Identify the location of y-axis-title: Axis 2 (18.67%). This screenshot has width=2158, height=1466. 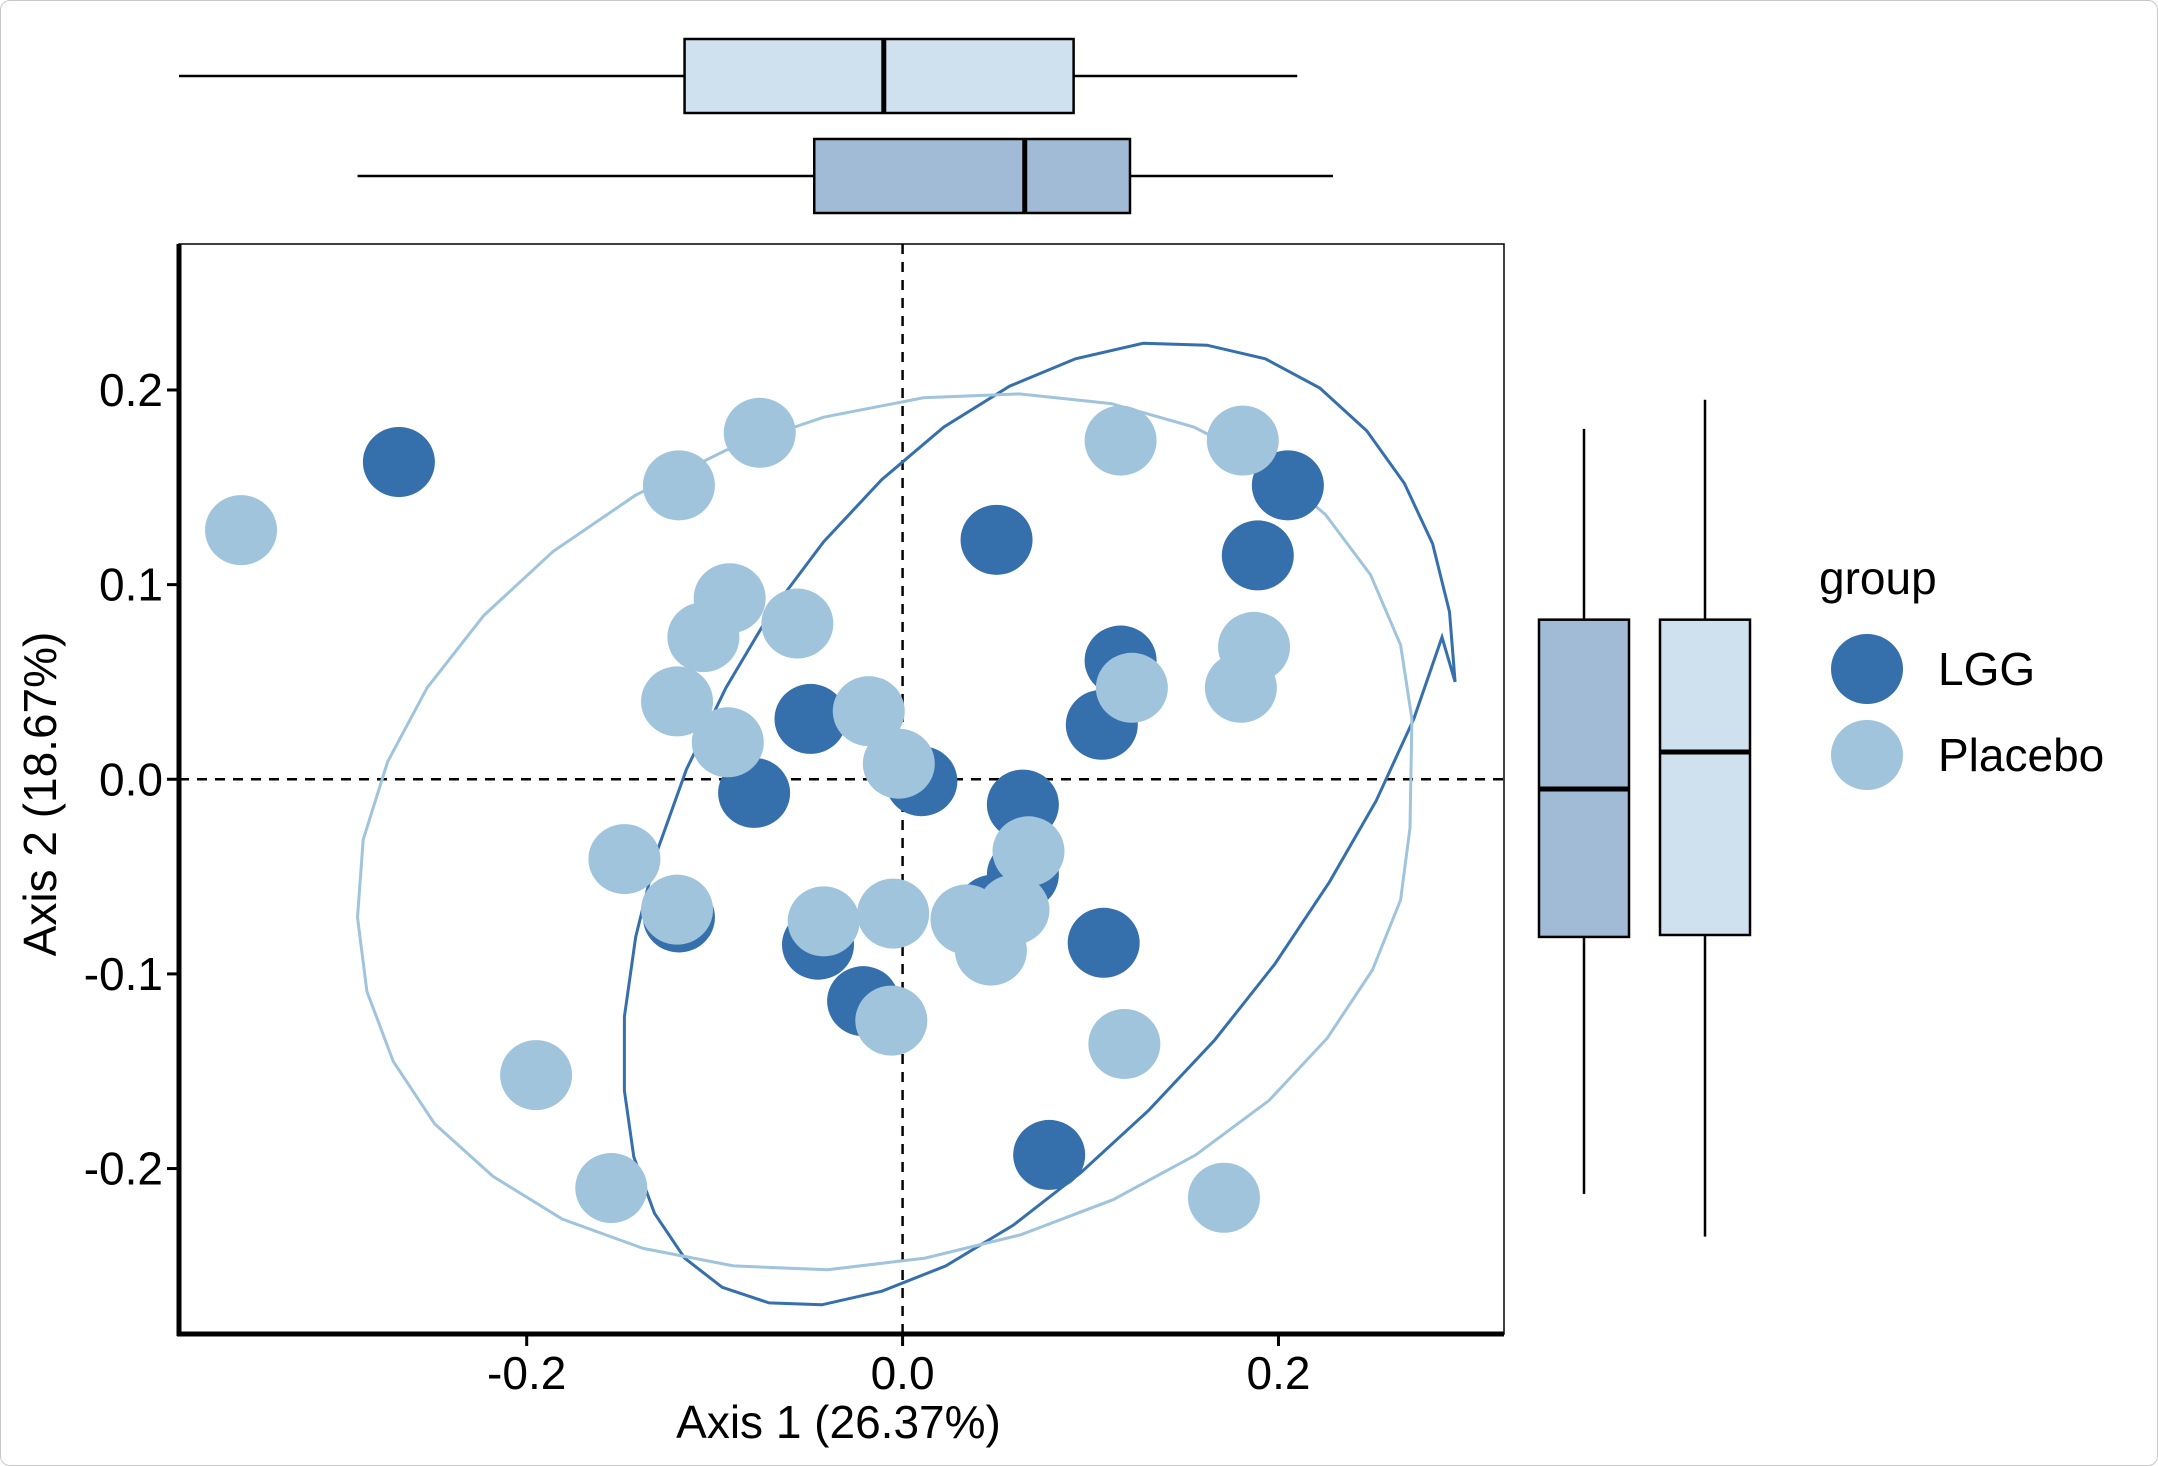
(40, 794).